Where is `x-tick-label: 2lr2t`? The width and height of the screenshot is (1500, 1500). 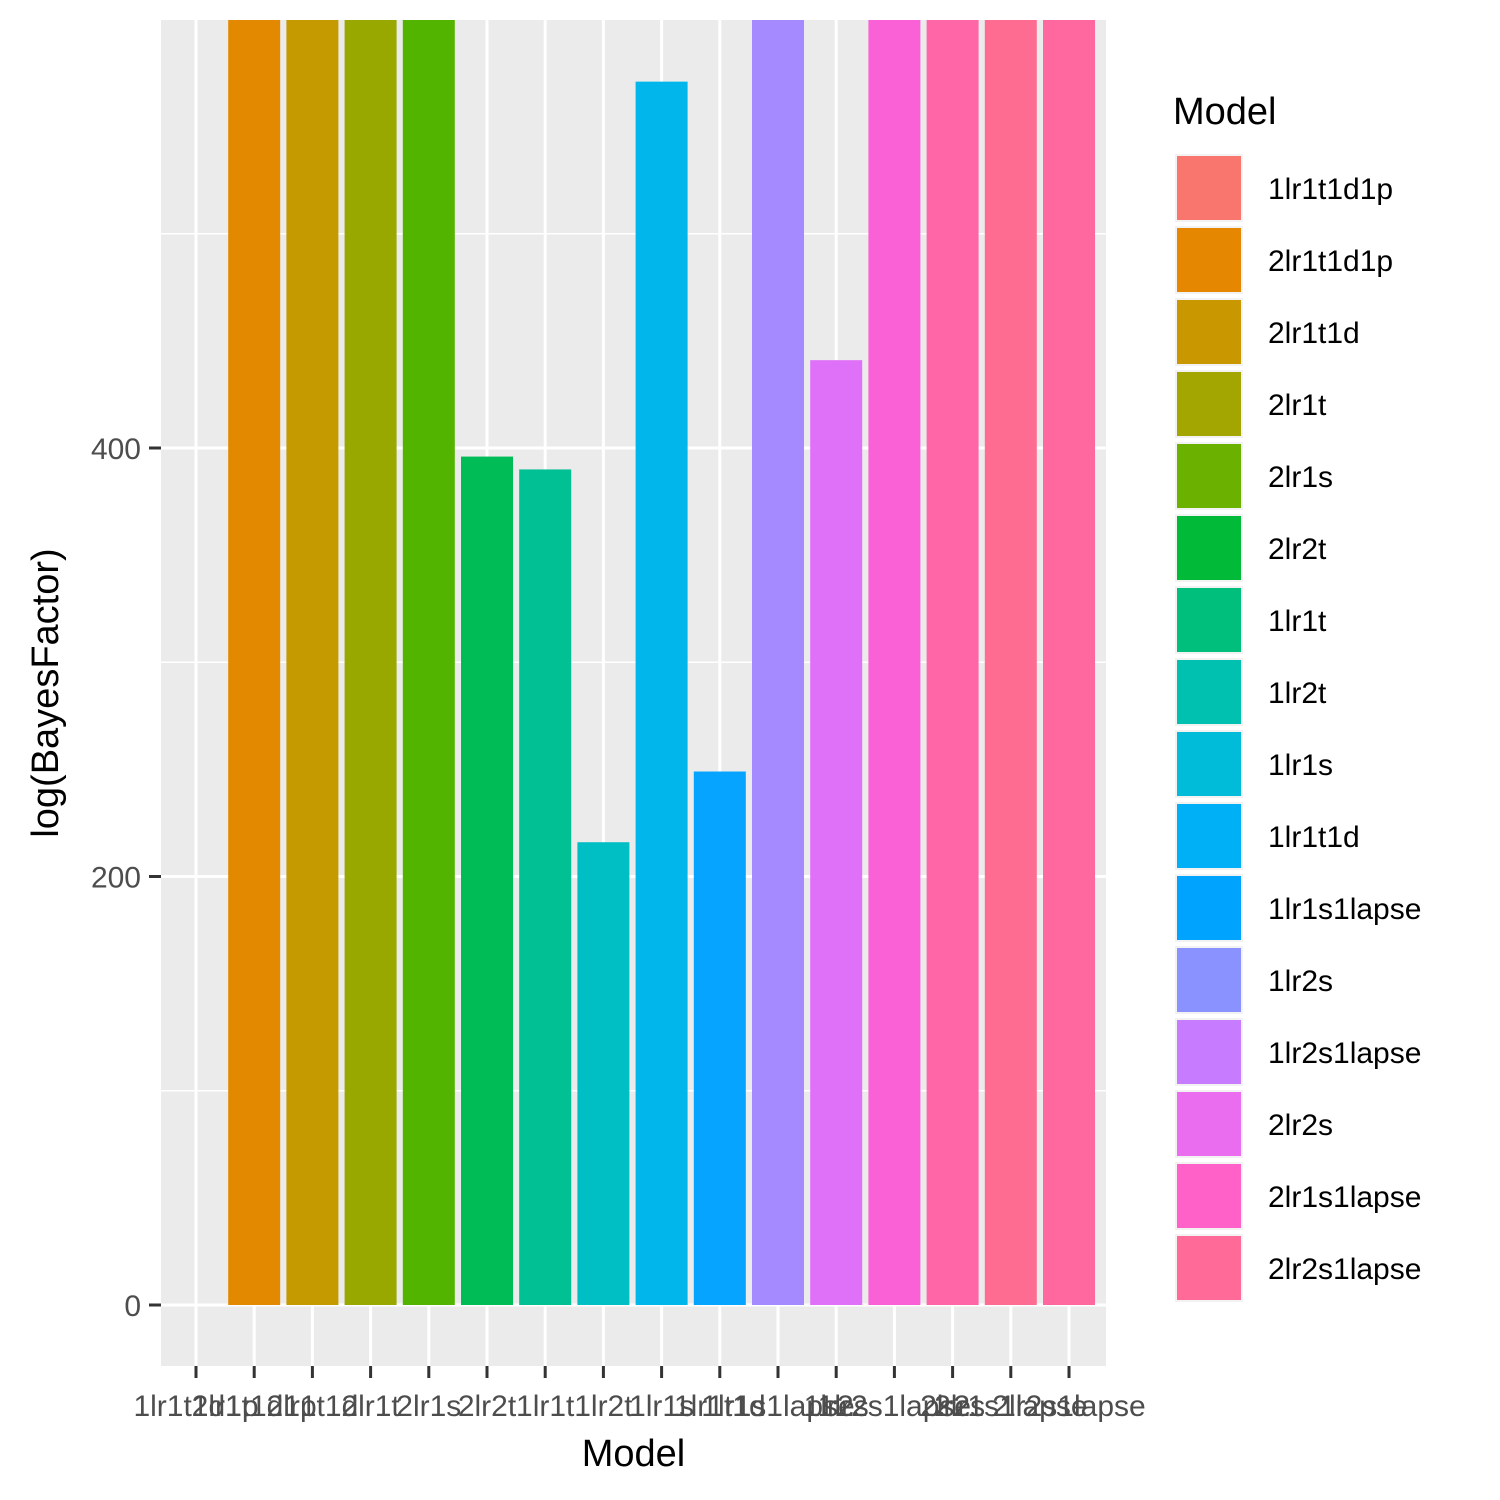 x-tick-label: 2lr2t is located at coordinates (487, 1406).